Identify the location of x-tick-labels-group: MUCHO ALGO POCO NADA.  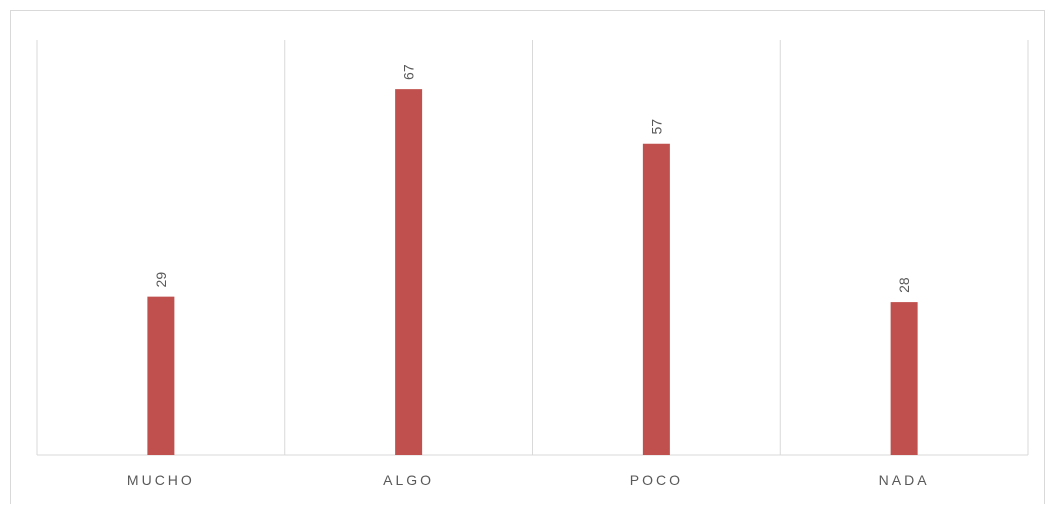
(528, 480).